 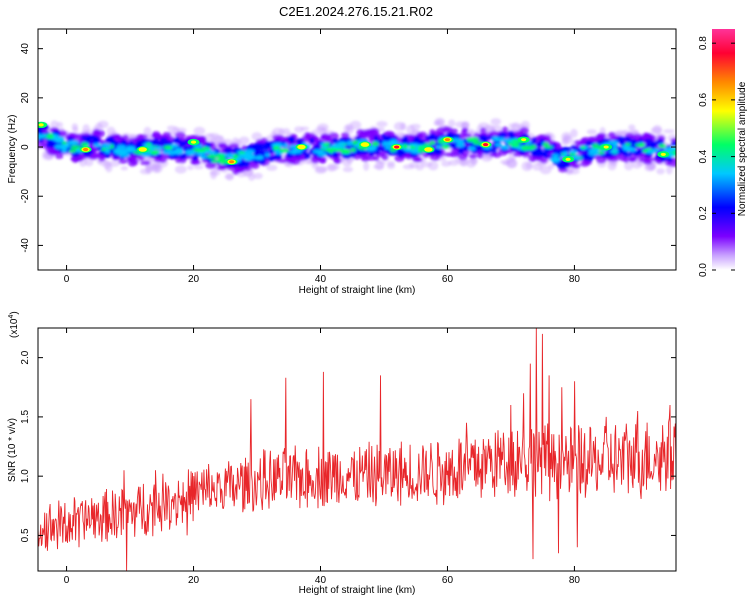 I want to click on spectrogram-y-tick-label: -20, so click(x=25, y=196).